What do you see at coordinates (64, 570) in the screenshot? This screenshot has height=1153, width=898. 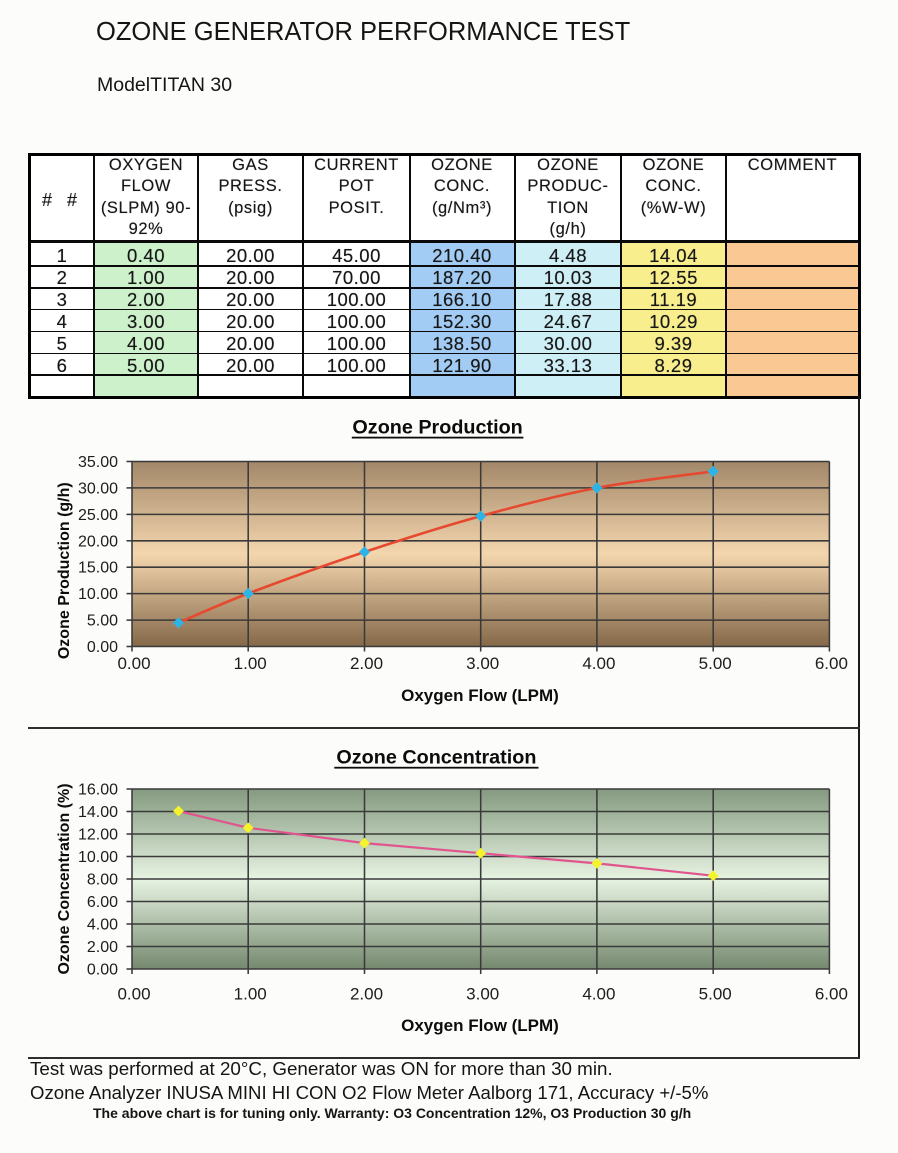 I see `svg-text: Ozone Production (g/h)` at bounding box center [64, 570].